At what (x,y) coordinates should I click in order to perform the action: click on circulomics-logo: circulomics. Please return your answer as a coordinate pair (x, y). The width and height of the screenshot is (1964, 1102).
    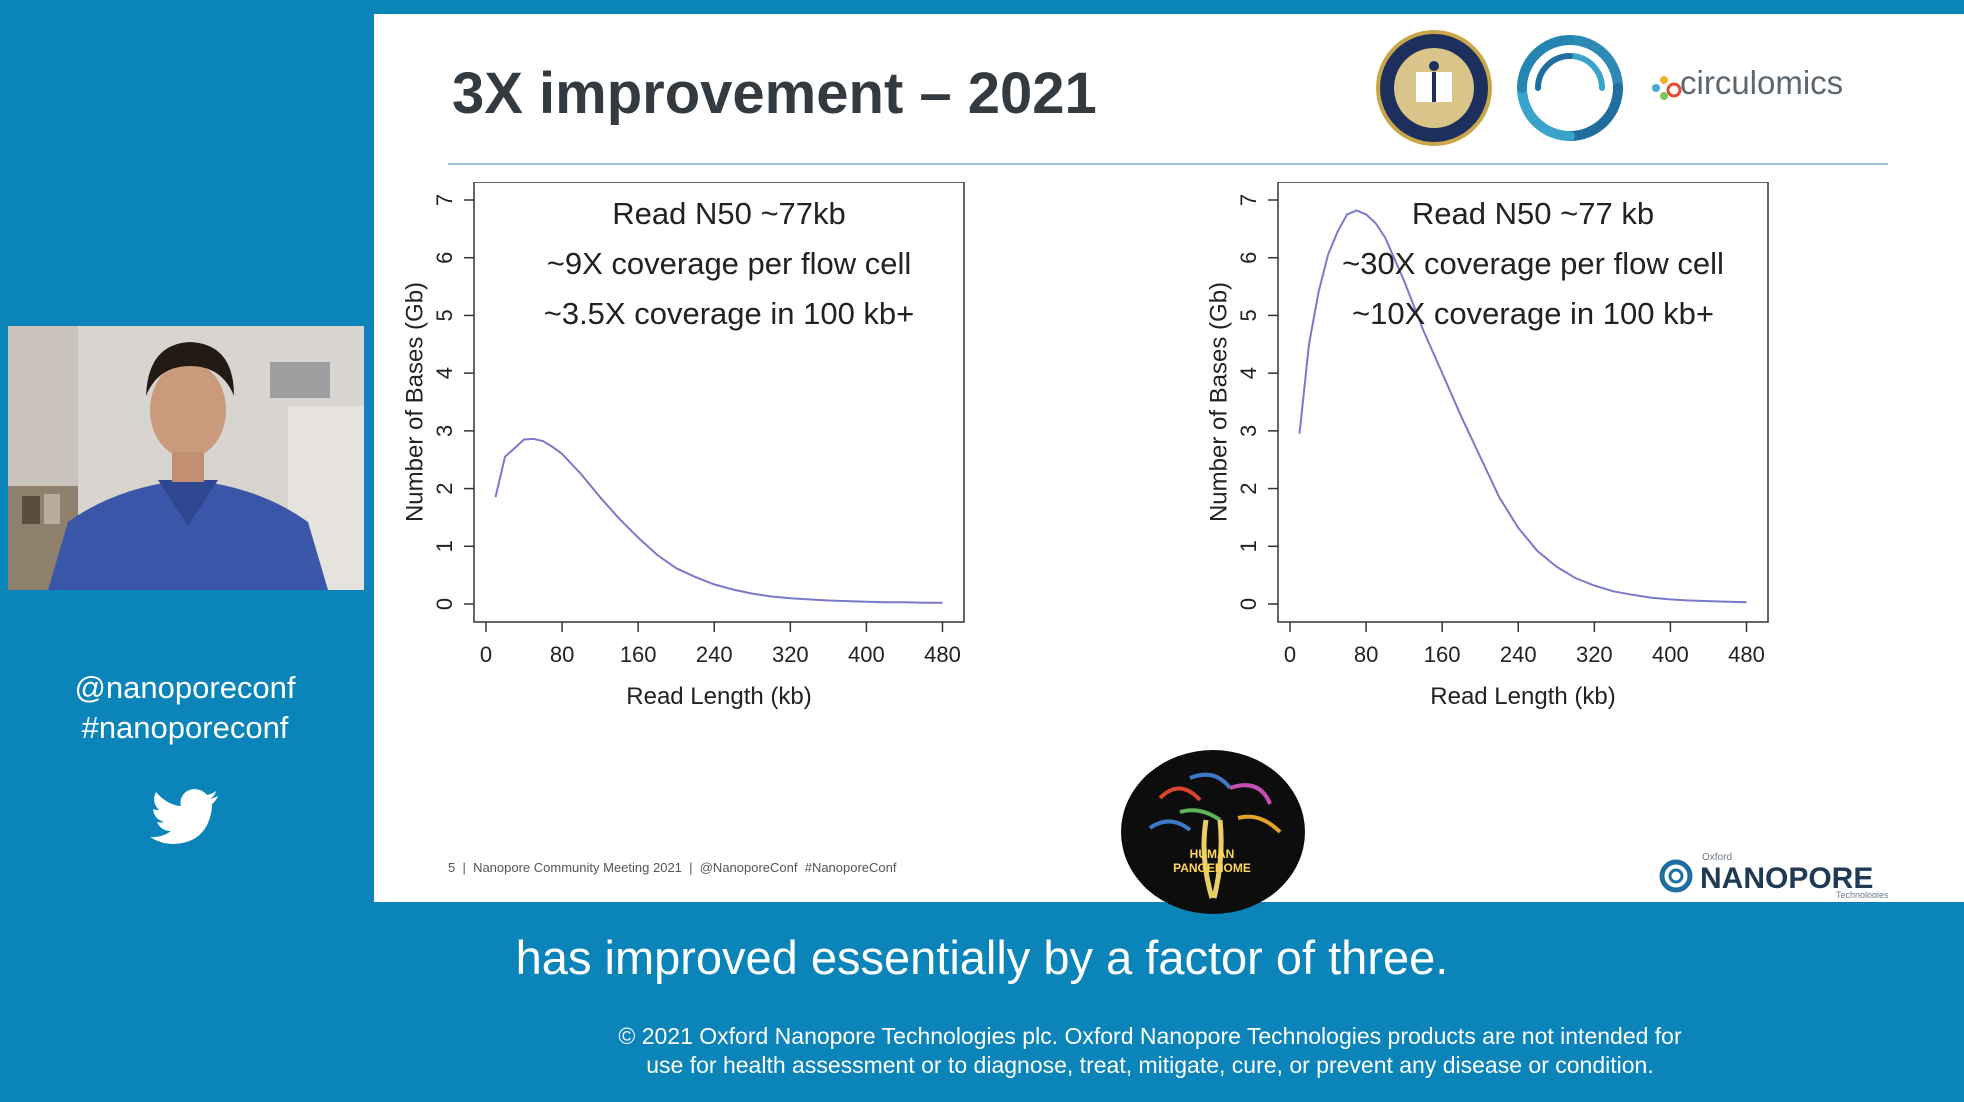
    Looking at the image, I should click on (1763, 90).